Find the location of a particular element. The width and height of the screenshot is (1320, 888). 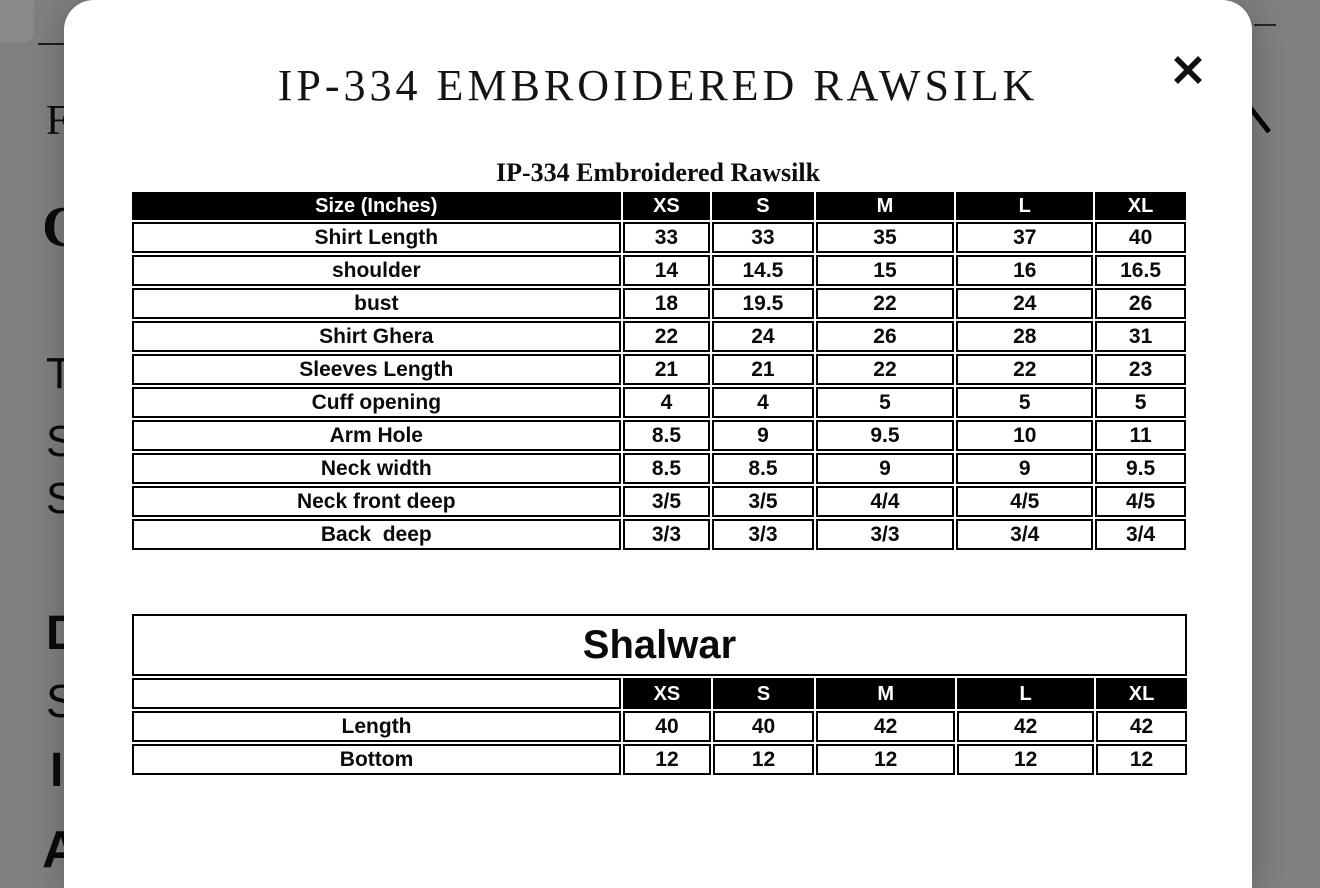

row-label: Length is located at coordinates (377, 726).